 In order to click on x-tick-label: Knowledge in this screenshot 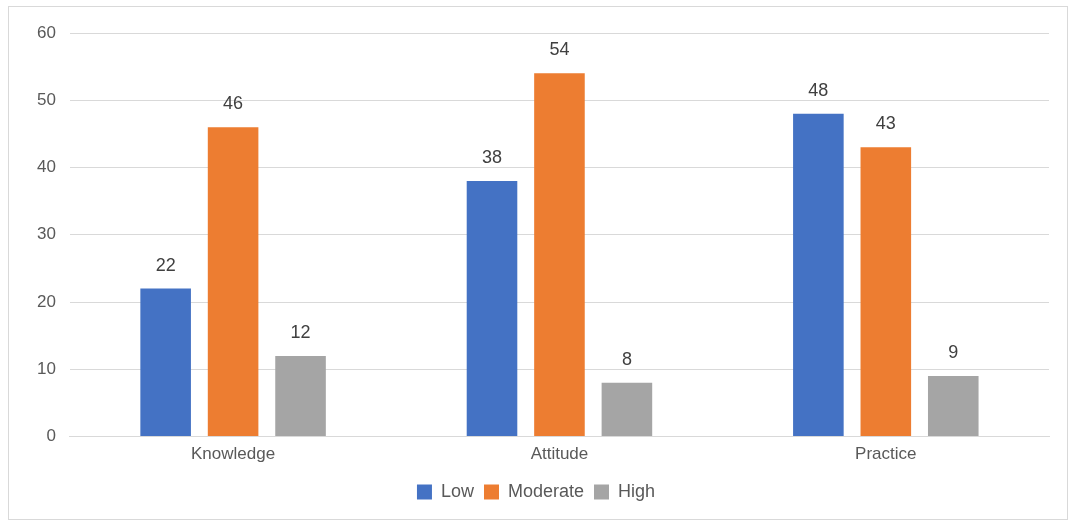, I will do `click(233, 454)`.